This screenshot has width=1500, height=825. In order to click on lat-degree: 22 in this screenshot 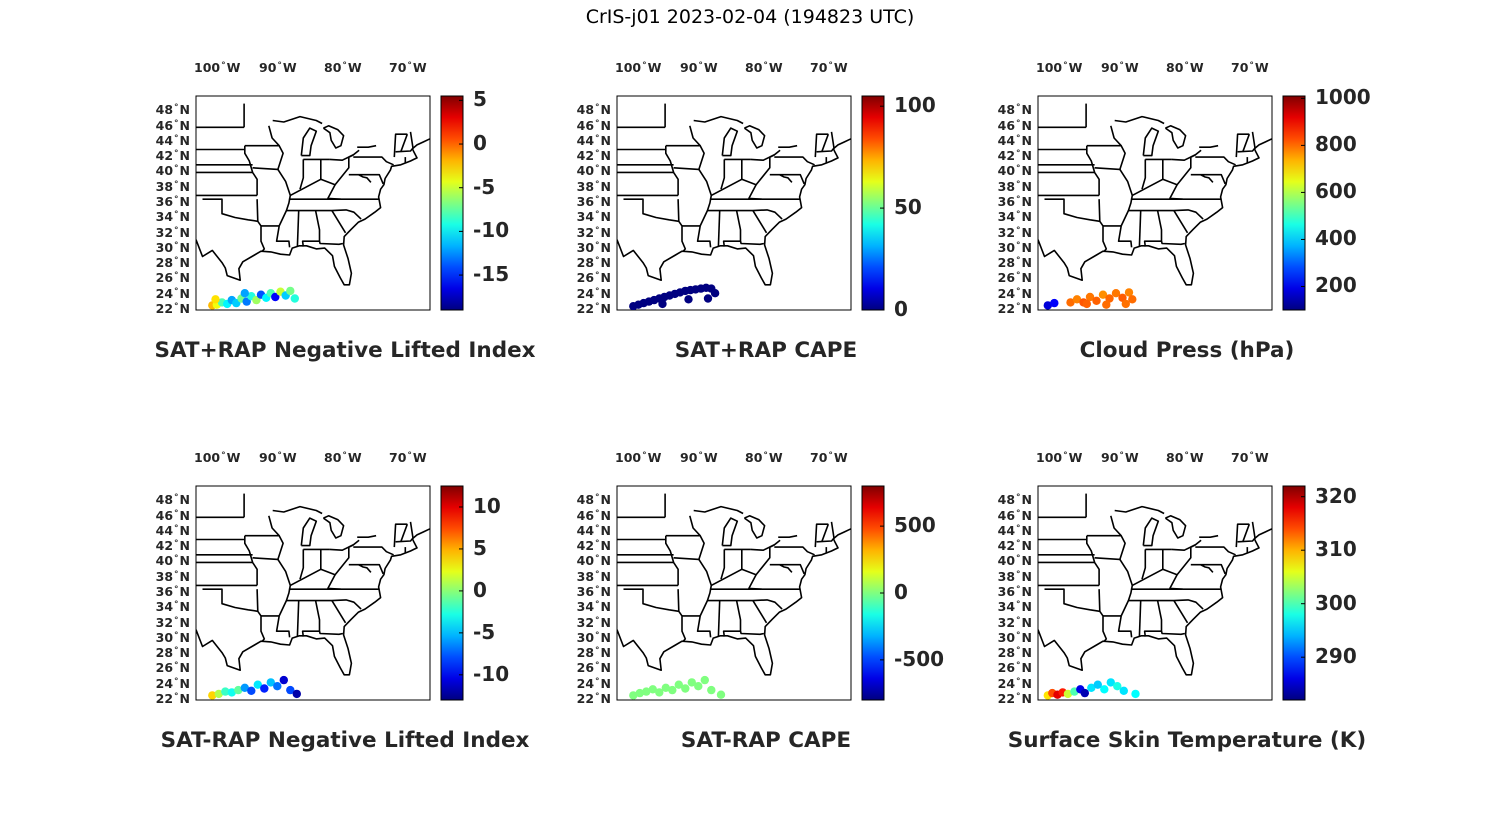, I will do `click(164, 308)`.